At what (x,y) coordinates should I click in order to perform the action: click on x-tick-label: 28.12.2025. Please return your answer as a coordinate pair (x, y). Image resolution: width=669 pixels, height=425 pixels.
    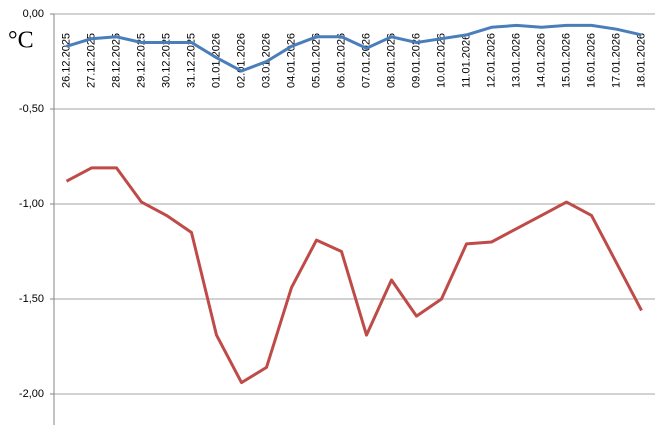
    Looking at the image, I should click on (116, 60).